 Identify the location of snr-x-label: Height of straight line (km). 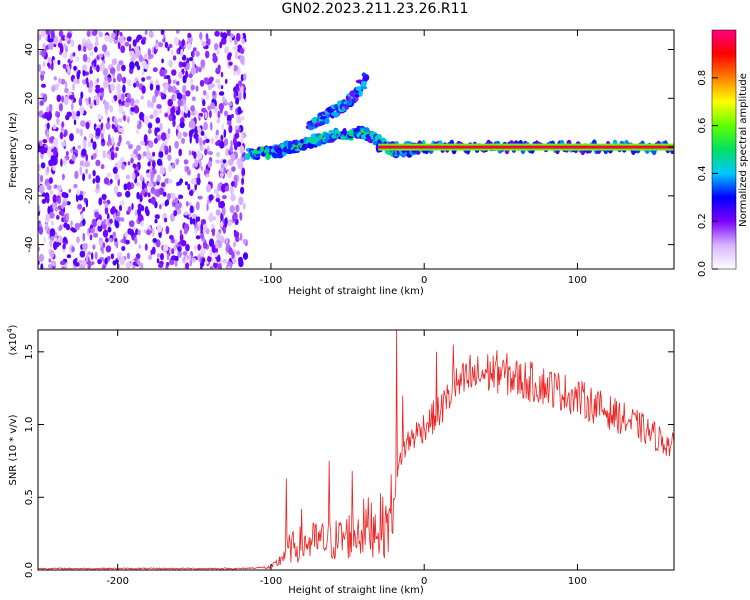
(356, 590).